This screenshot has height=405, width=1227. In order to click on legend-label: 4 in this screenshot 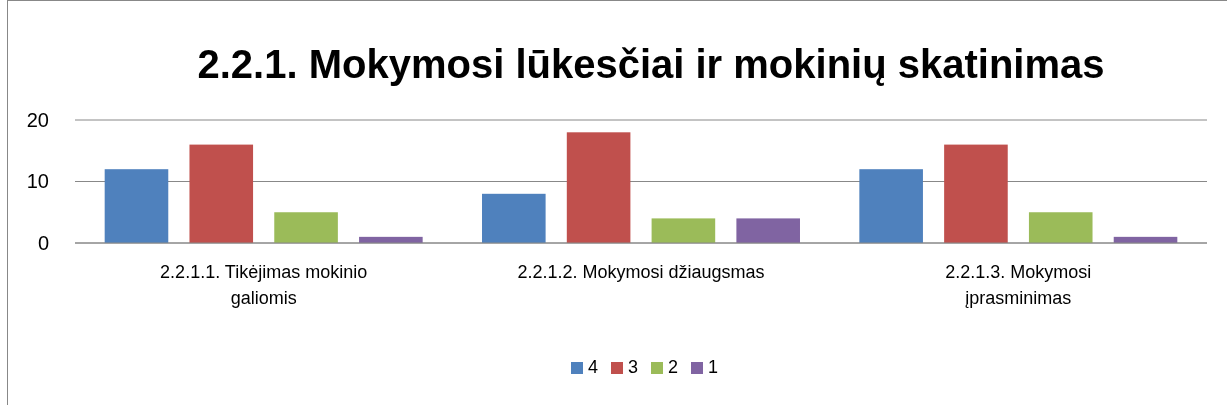, I will do `click(593, 367)`.